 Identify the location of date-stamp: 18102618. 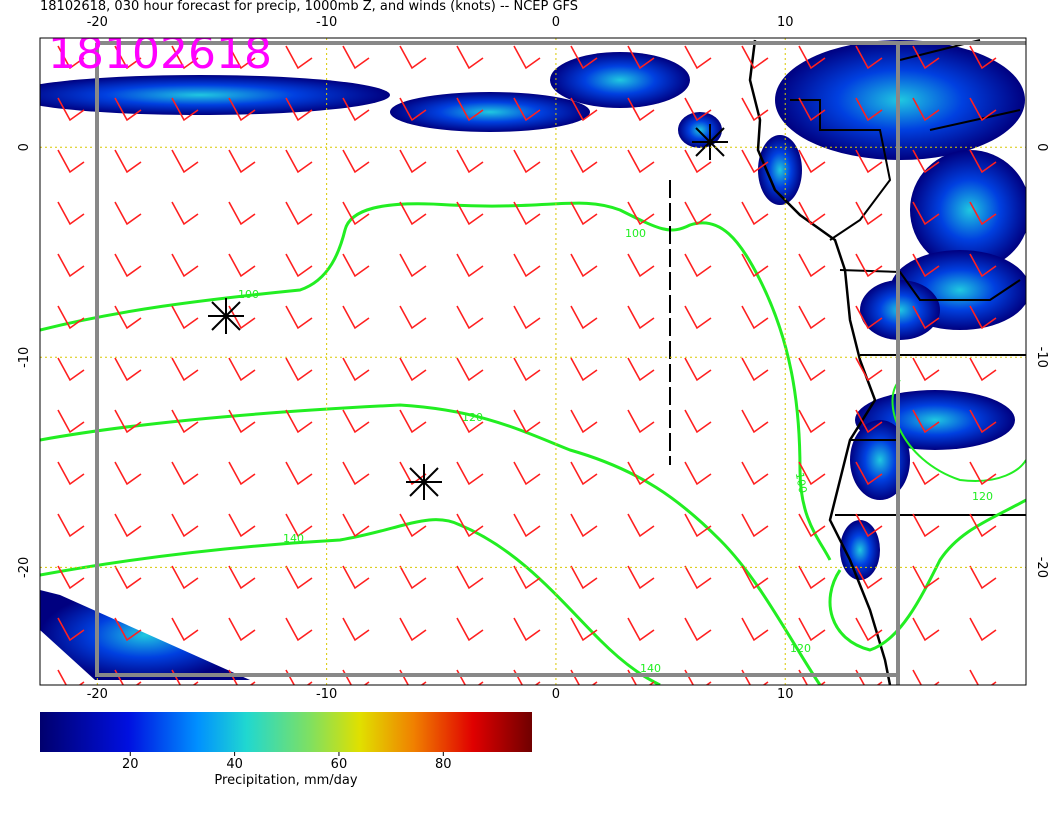
(160, 53).